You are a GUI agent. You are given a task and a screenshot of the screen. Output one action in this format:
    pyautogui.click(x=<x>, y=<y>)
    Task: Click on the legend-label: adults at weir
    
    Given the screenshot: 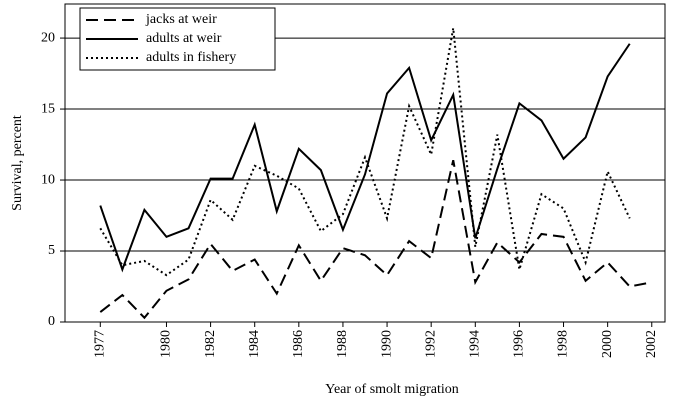 What is the action you would take?
    pyautogui.click(x=184, y=38)
    